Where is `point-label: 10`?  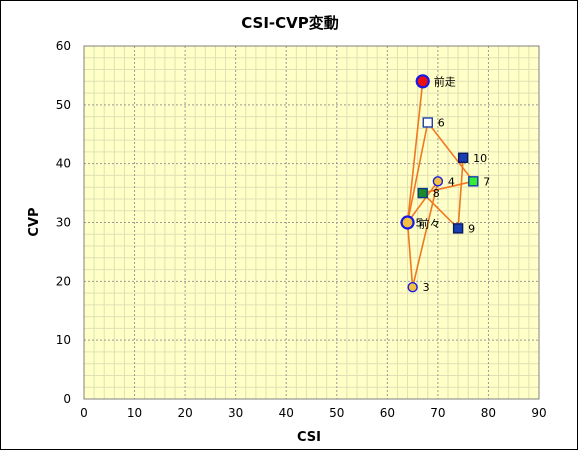
point-label: 10 is located at coordinates (480, 158).